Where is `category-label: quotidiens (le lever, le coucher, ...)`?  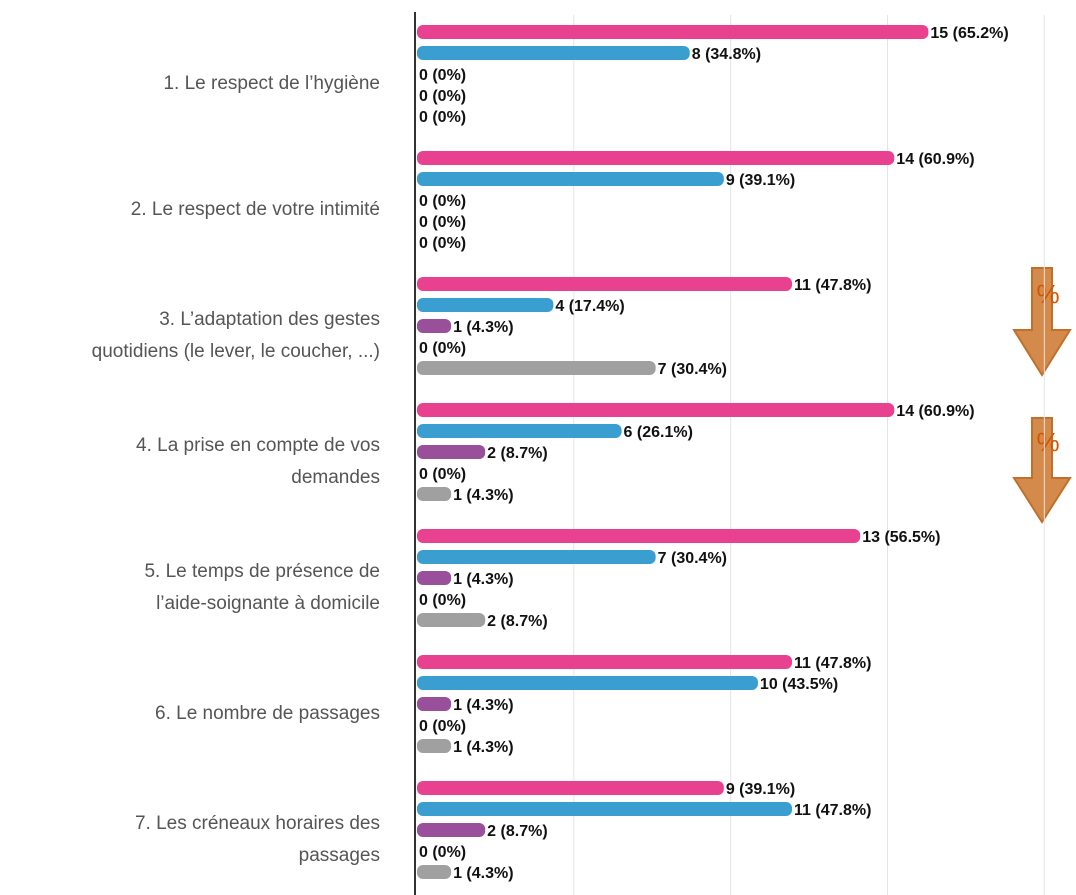
category-label: quotidiens (le lever, le coucher, ...) is located at coordinates (236, 351).